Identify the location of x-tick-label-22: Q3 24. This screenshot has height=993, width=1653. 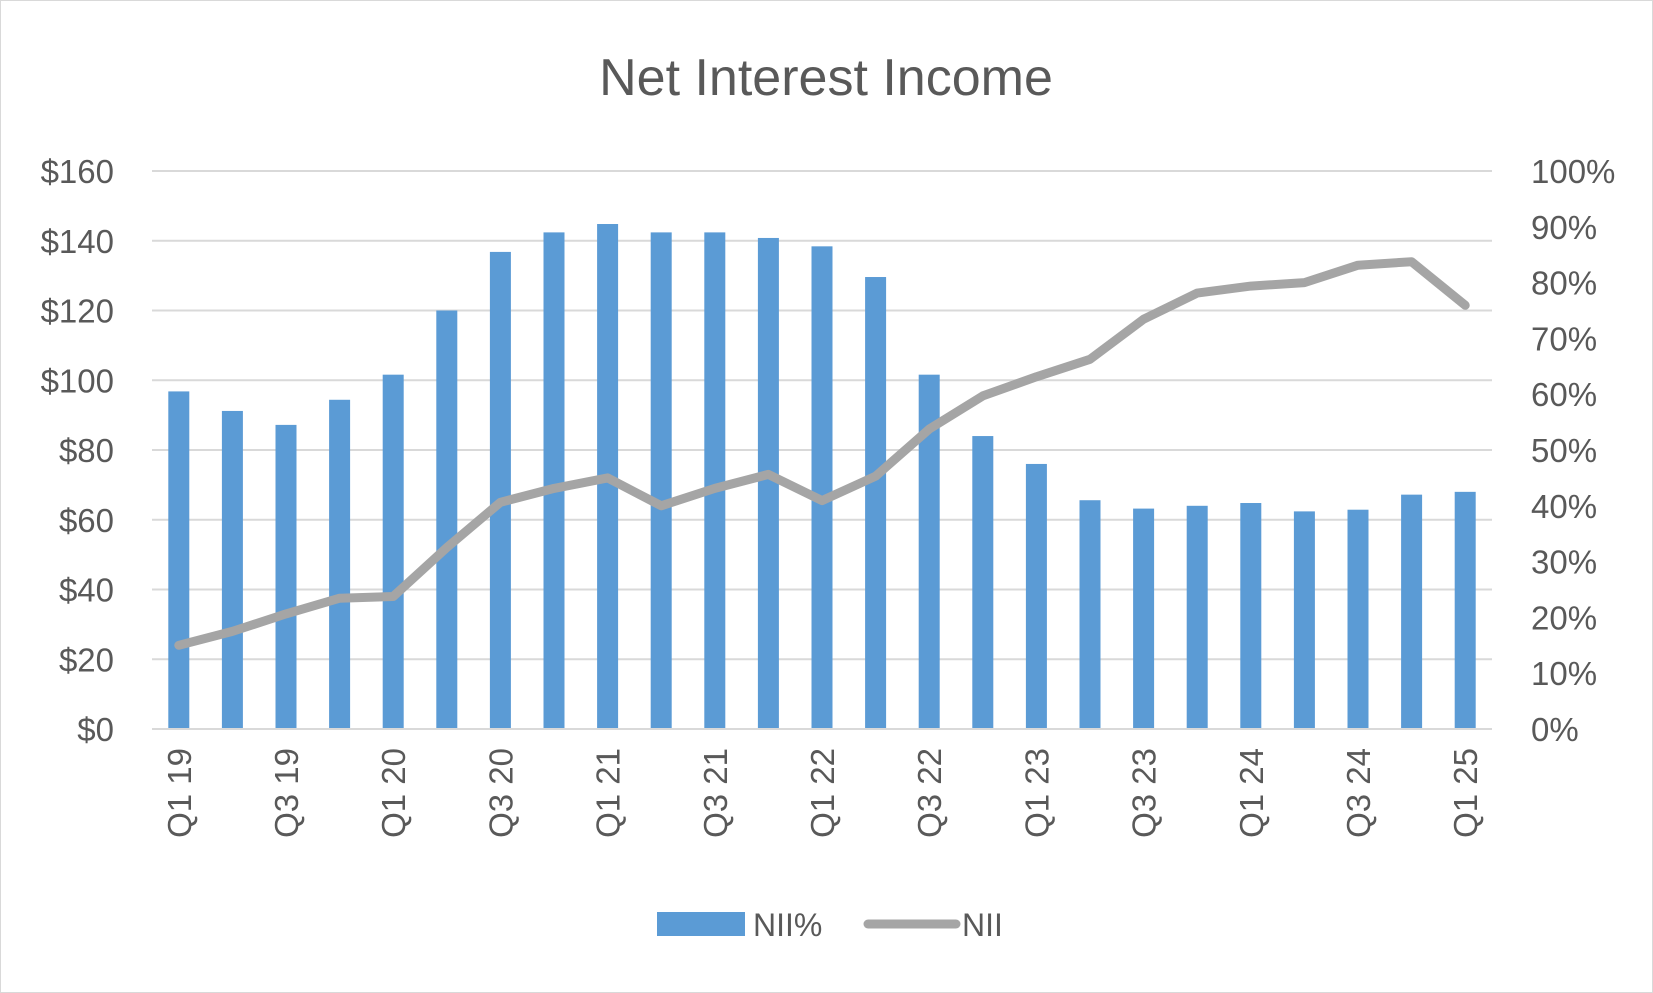
(1358, 793).